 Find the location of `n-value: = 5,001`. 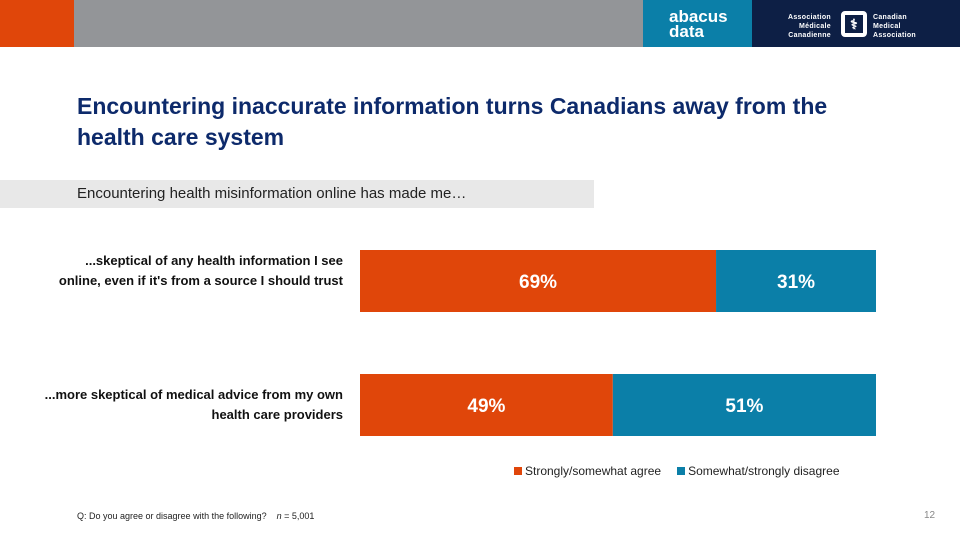

n-value: = 5,001 is located at coordinates (298, 516).